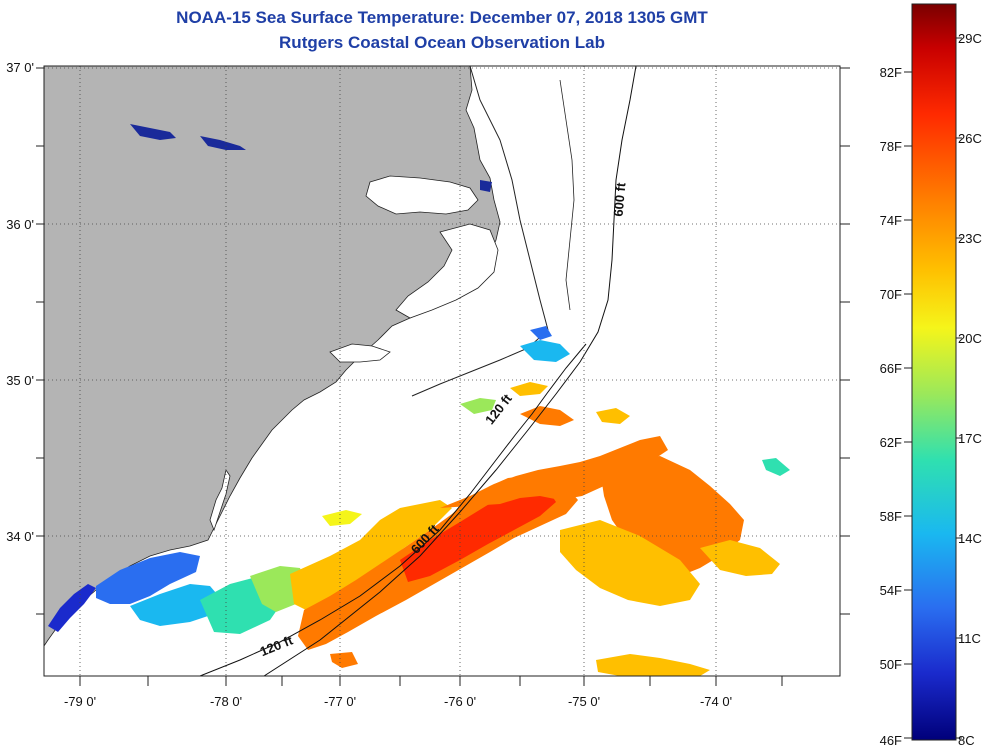 The width and height of the screenshot is (984, 754). Describe the element at coordinates (153, 132) in the screenshot. I see `lake-north` at that location.